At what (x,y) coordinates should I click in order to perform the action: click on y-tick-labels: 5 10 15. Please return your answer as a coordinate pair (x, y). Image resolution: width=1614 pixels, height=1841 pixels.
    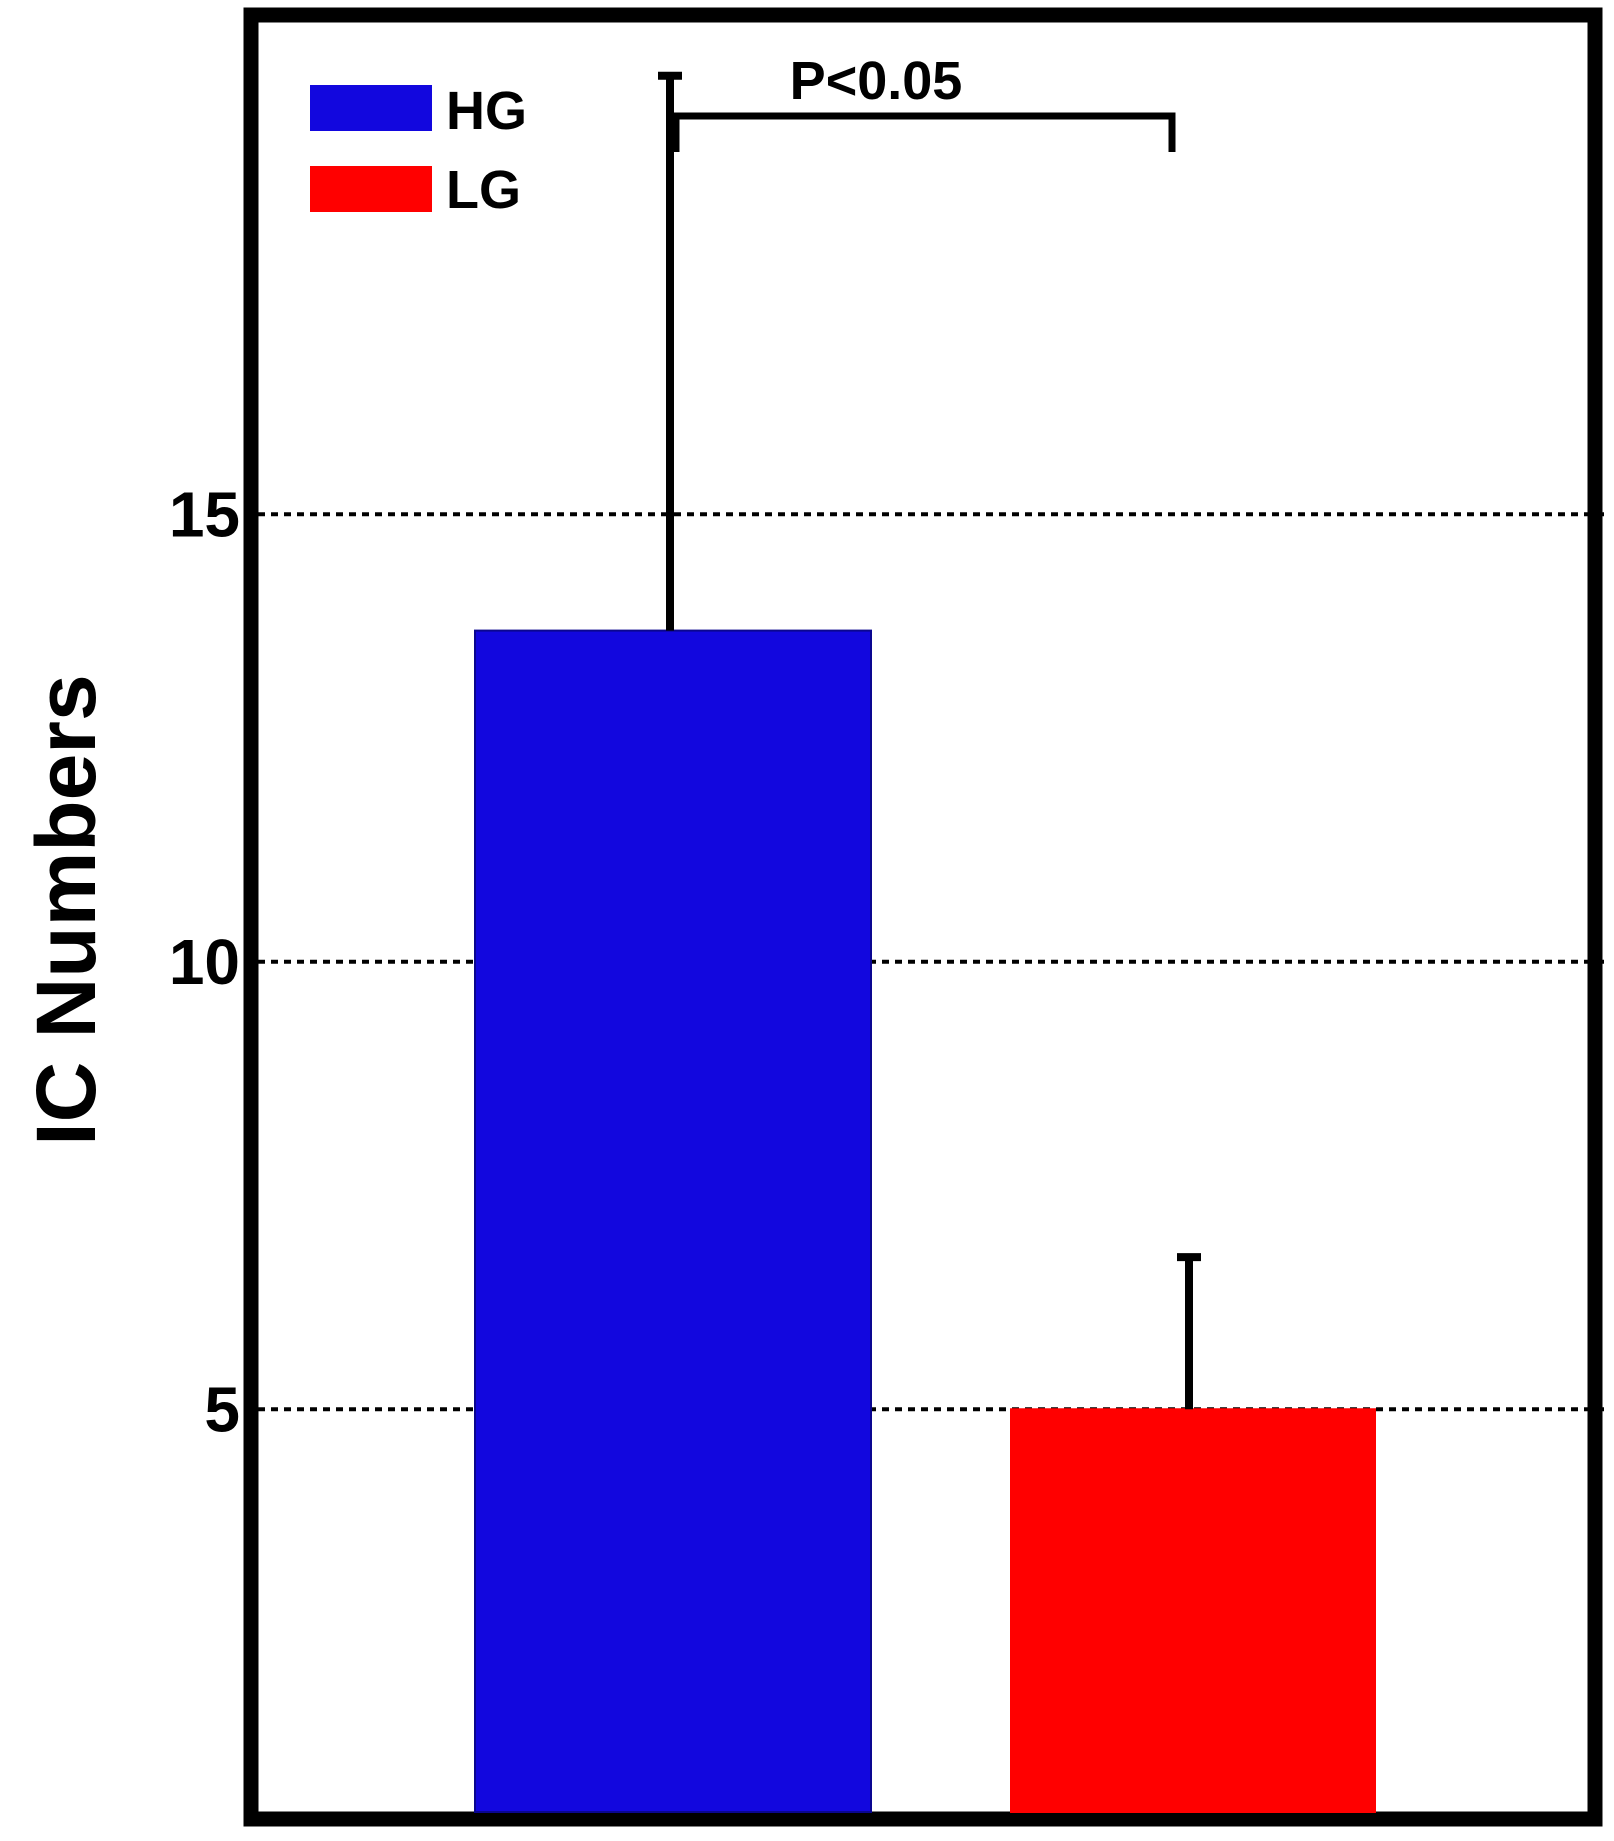
    Looking at the image, I should click on (204, 961).